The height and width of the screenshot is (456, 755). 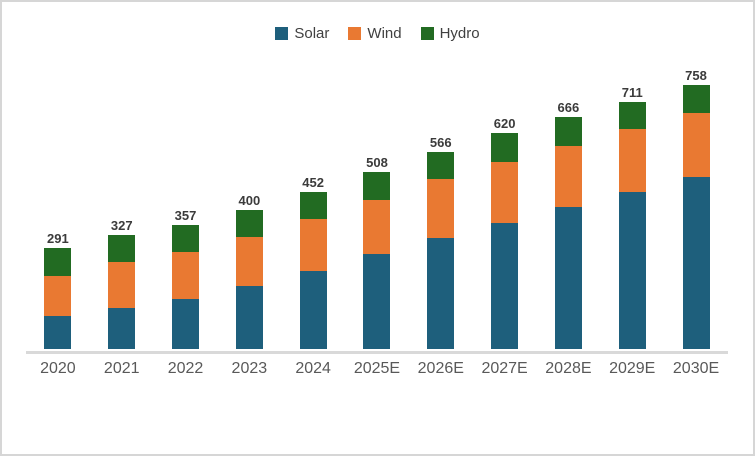 I want to click on total-label-2022: 357, so click(x=185, y=215).